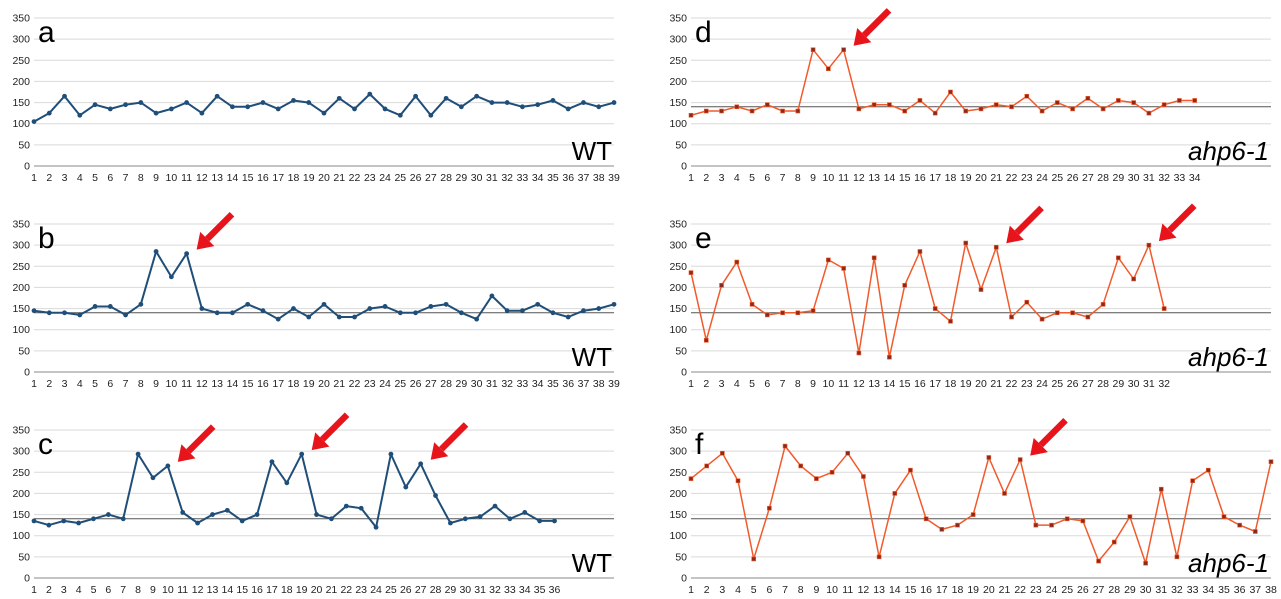  Describe the element at coordinates (1099, 590) in the screenshot. I see `x-tick-label: 27` at that location.